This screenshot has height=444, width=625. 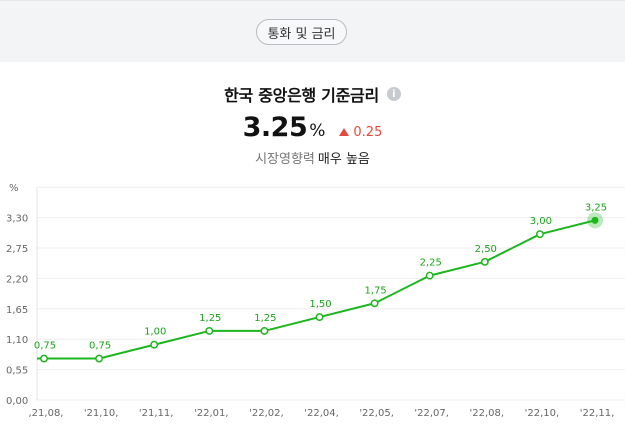 I want to click on y-tick-label: 2,20, so click(x=17, y=279).